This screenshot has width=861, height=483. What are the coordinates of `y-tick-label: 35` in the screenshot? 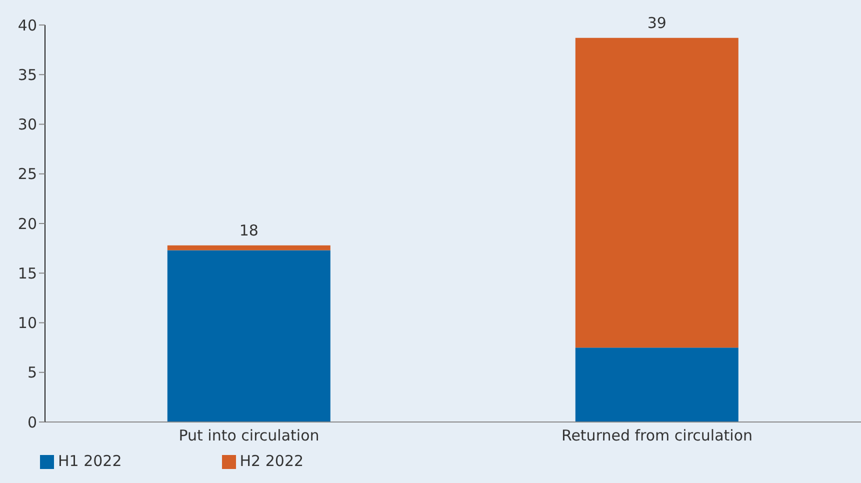 It's located at (27, 75).